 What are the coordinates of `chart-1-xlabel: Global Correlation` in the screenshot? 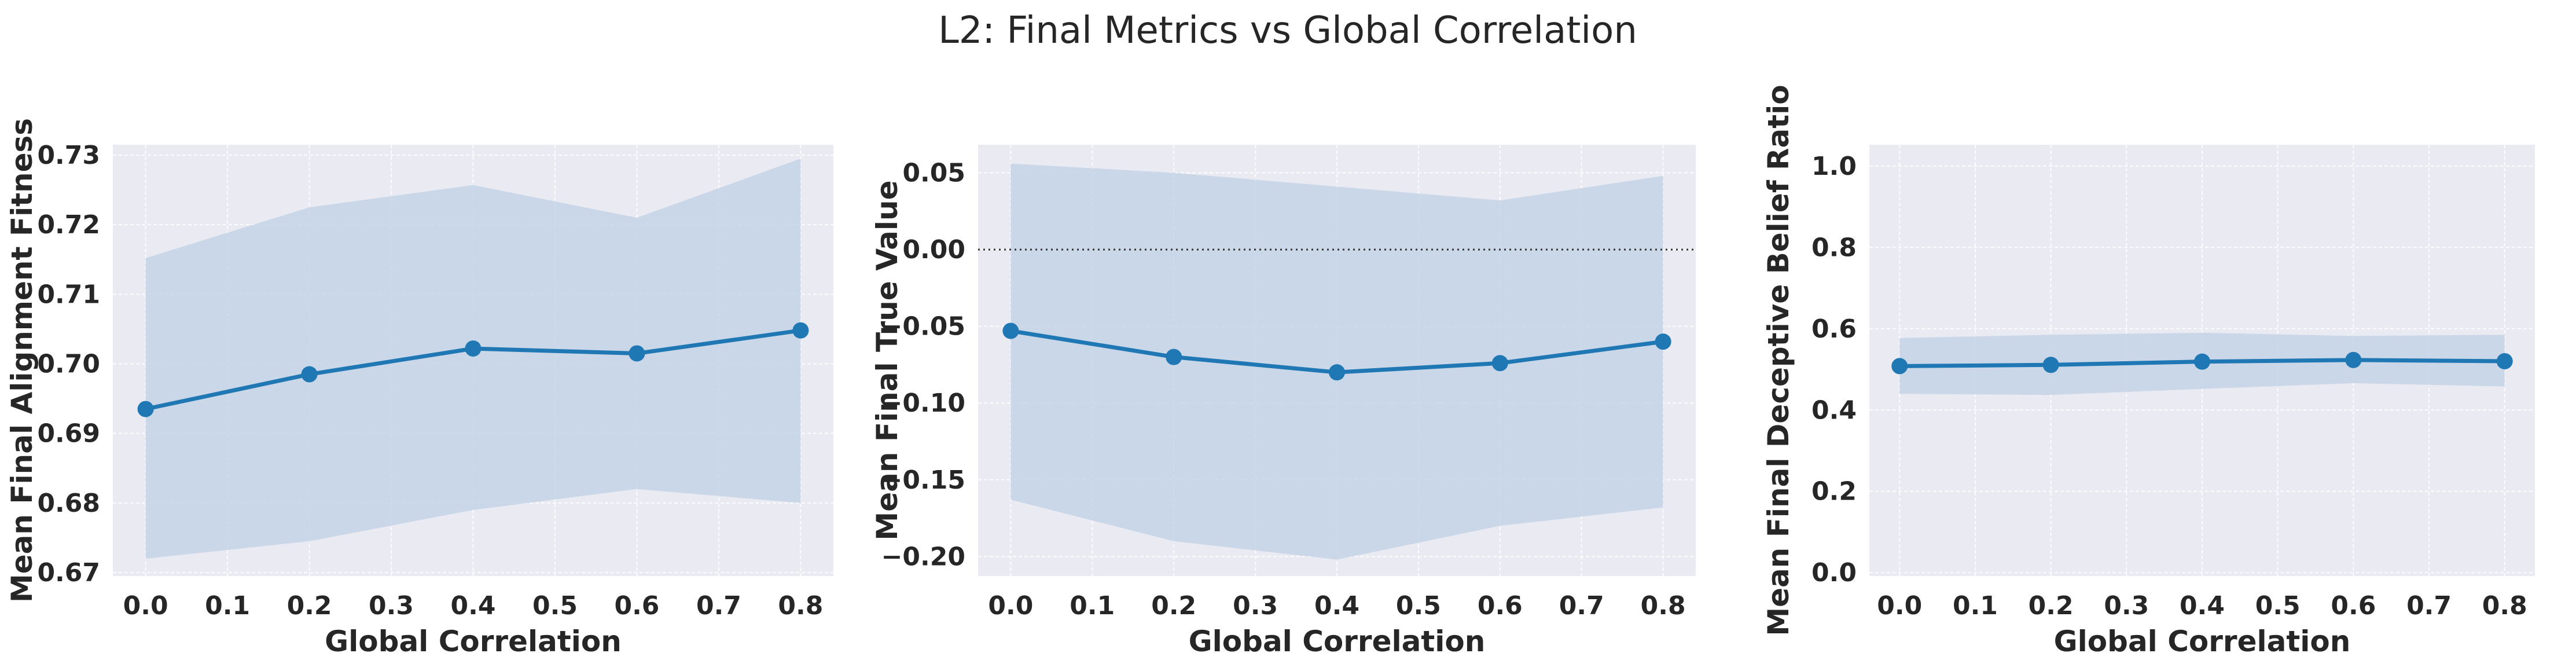 It's located at (473, 641).